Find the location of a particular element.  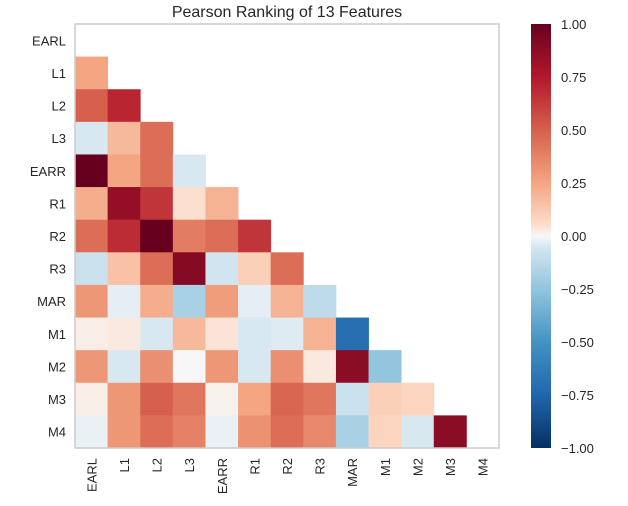

y-tick-label: L2 is located at coordinates (59, 106).